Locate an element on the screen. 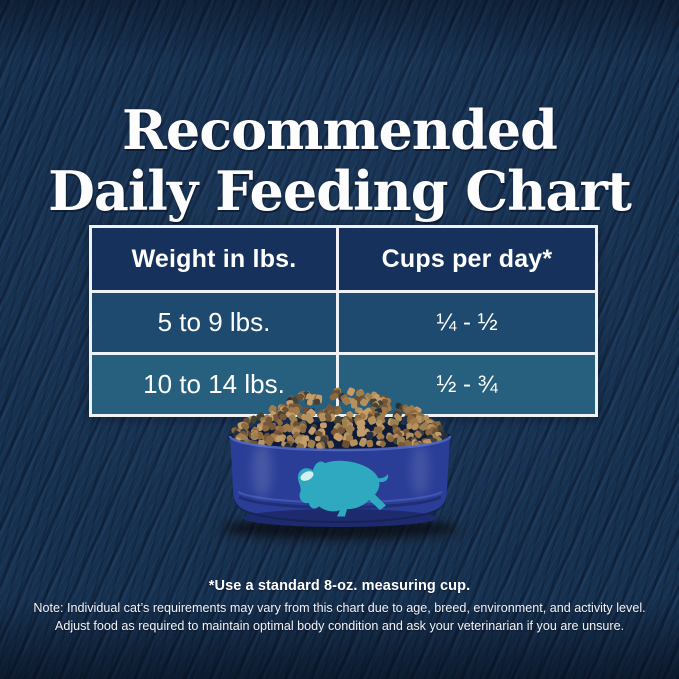  page-title-line2: Daily Feeding Chart is located at coordinates (340, 191).